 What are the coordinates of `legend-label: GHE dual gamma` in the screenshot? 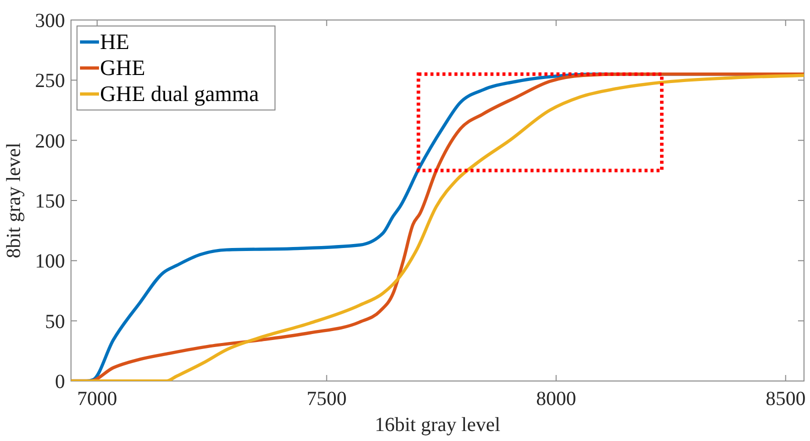 It's located at (180, 93).